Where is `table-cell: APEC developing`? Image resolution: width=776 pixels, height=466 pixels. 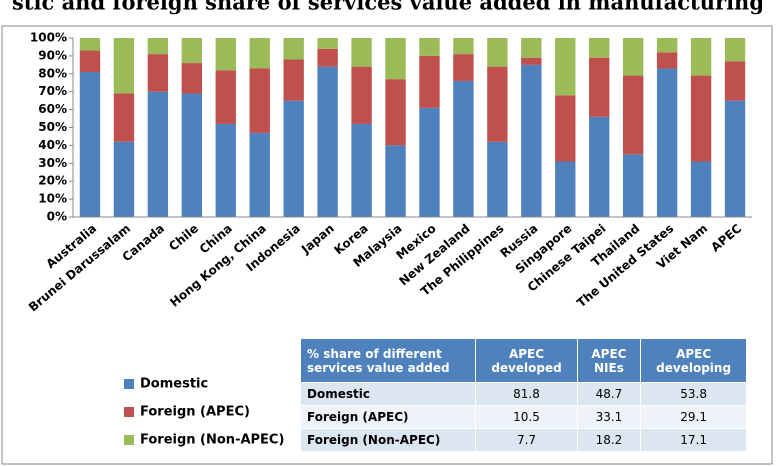
table-cell: APEC developing is located at coordinates (693, 360).